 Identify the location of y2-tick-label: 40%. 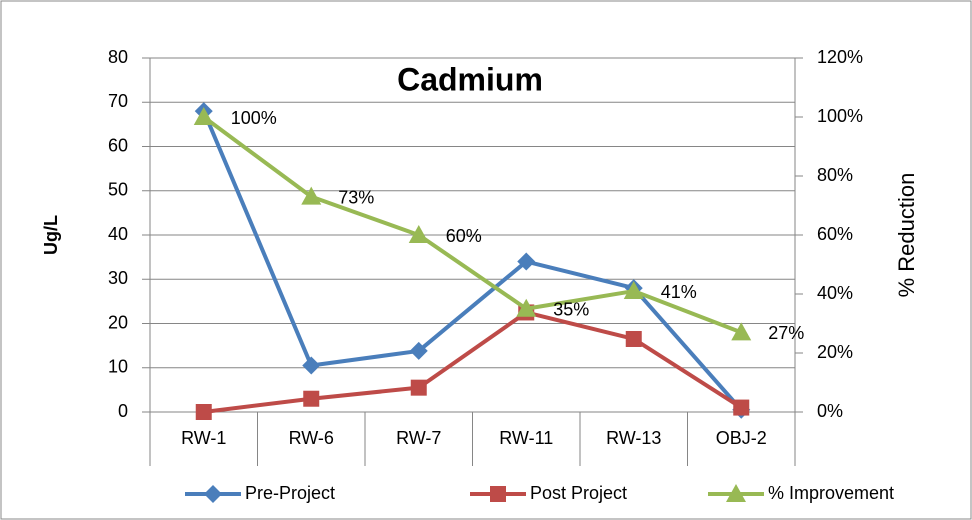
(835, 293).